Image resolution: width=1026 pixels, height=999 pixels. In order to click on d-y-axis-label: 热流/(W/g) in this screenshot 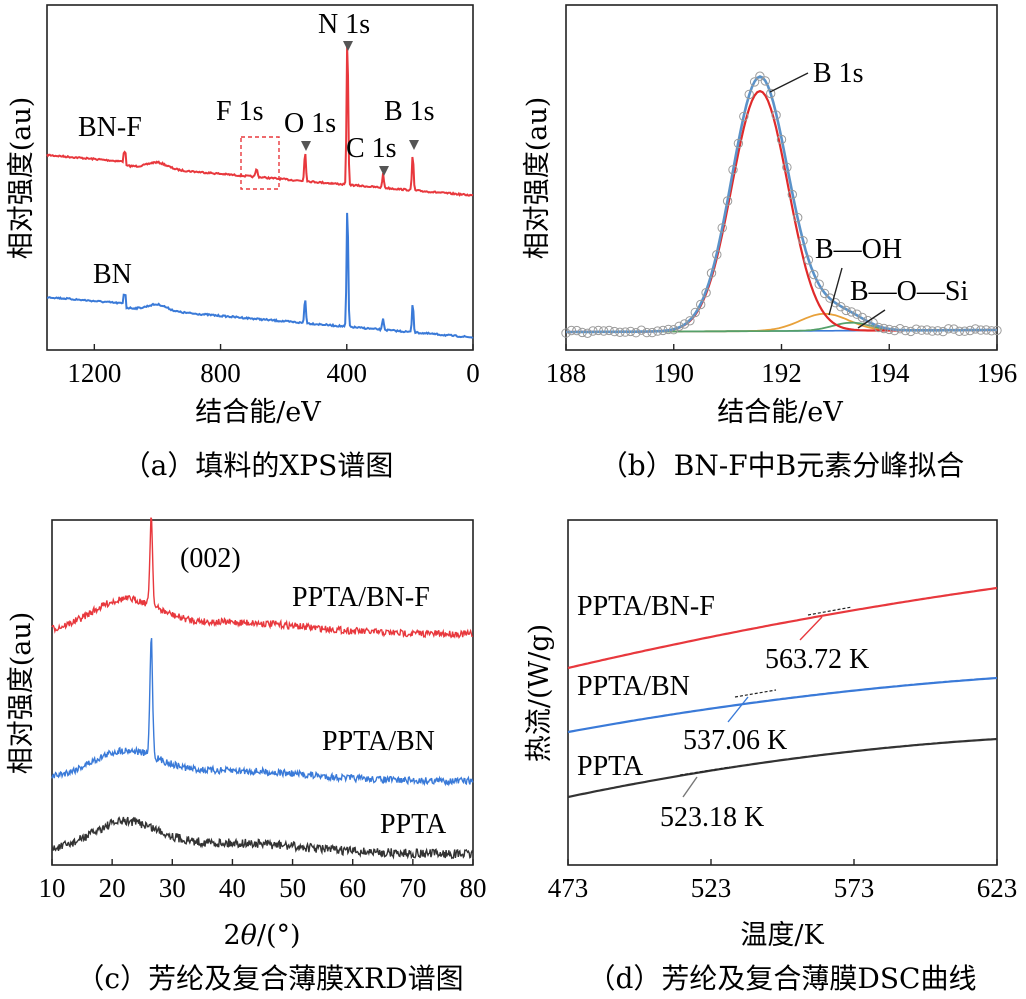, I will do `click(539, 693)`.